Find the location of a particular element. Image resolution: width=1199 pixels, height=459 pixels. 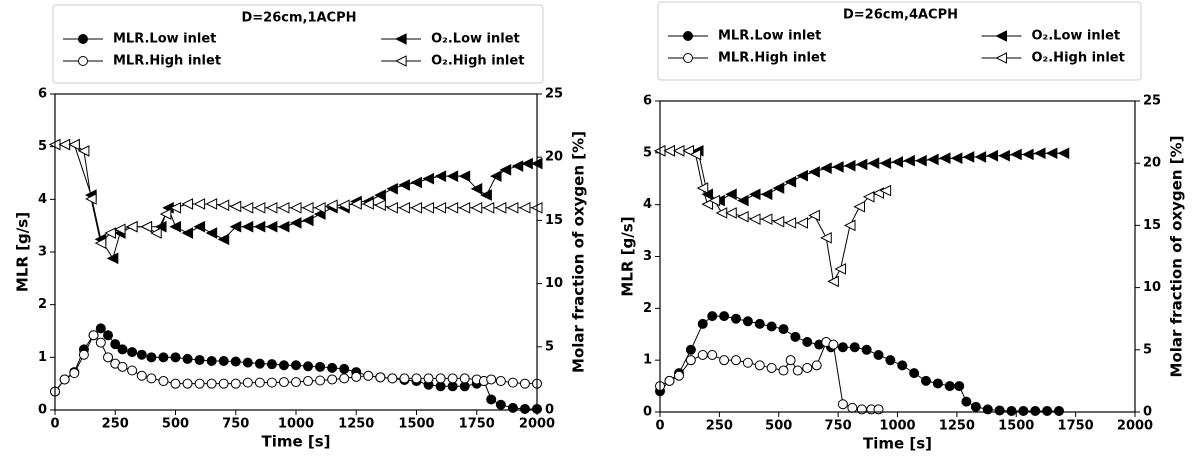

y-tick-label: 0 is located at coordinates (42, 410).